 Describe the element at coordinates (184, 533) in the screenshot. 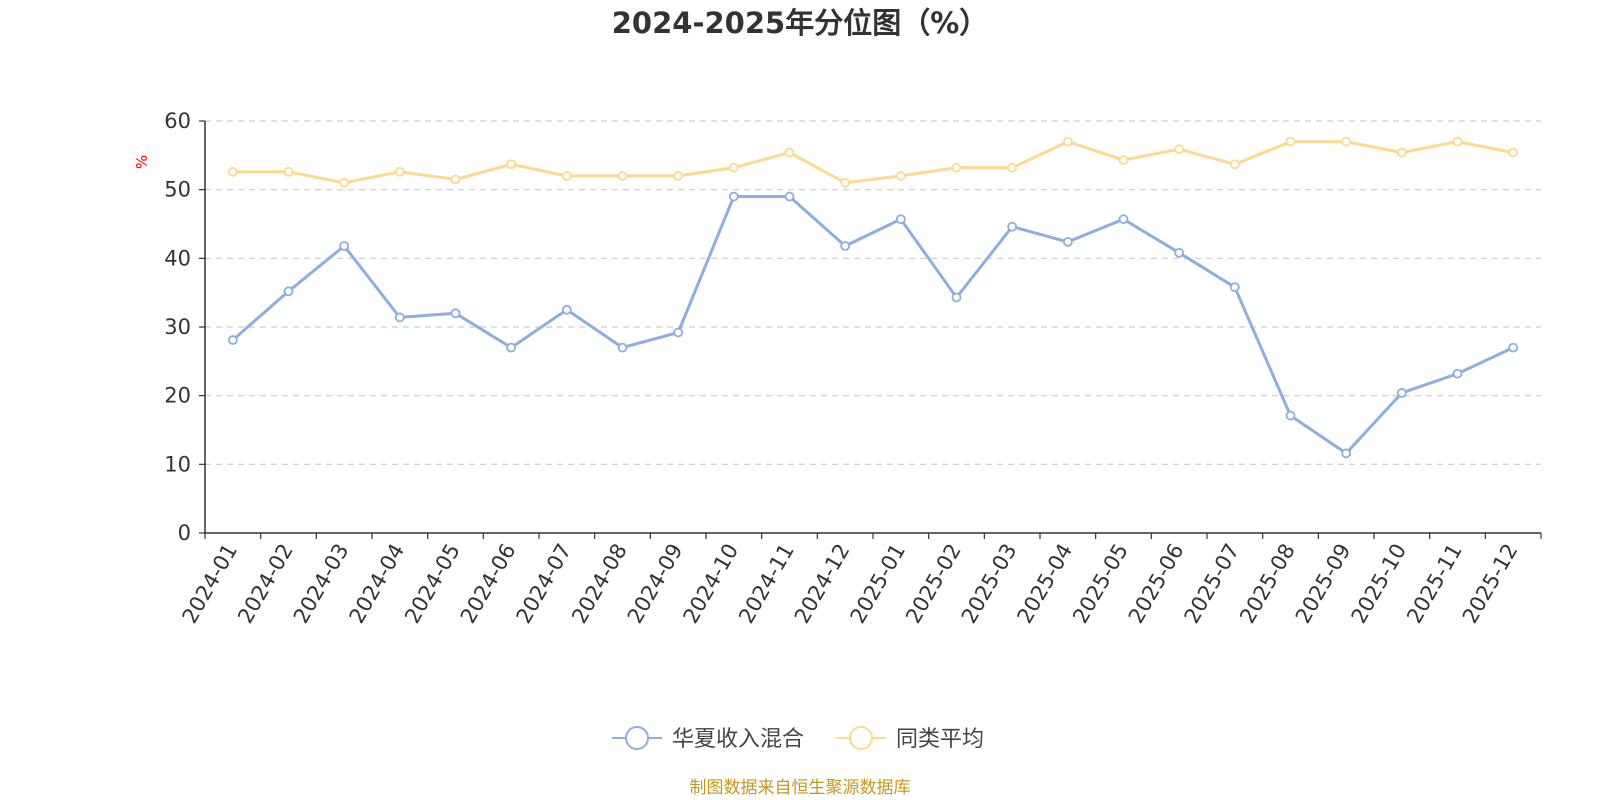

I see `y-tick-label: 0` at that location.